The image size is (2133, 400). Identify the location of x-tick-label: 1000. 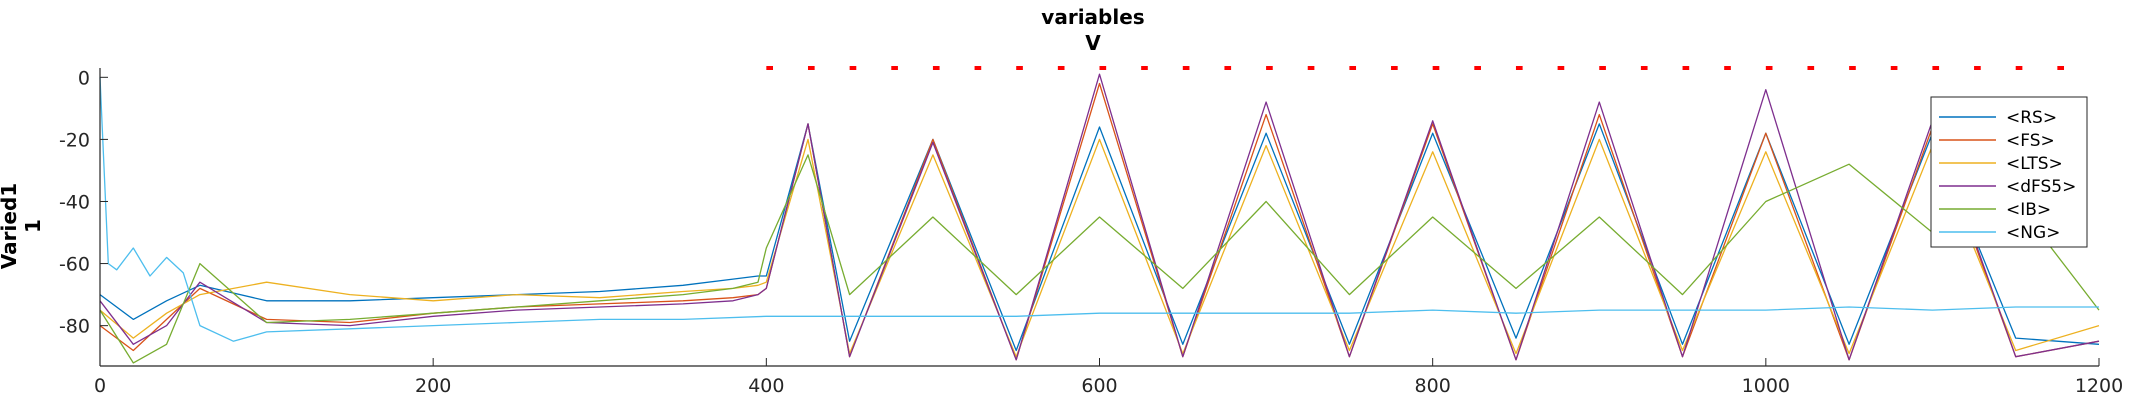
(1766, 386).